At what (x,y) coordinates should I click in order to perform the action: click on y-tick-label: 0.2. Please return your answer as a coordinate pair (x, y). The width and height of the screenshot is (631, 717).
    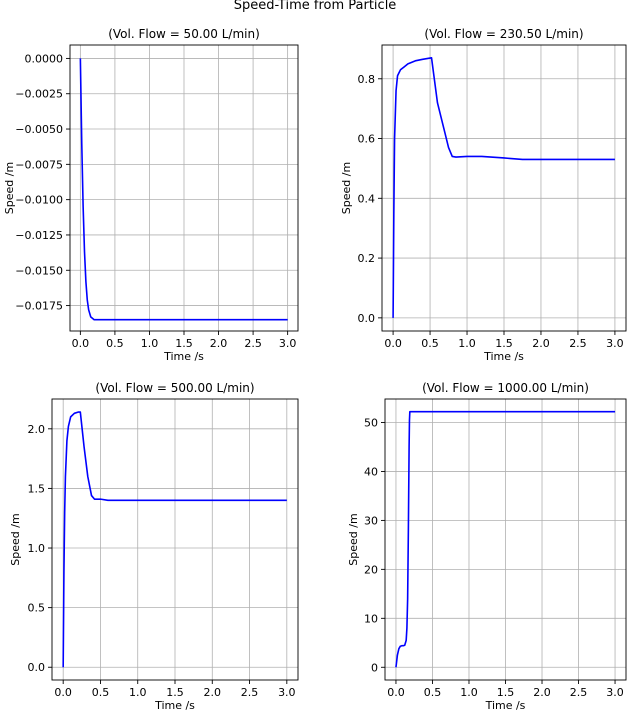
    Looking at the image, I should click on (367, 258).